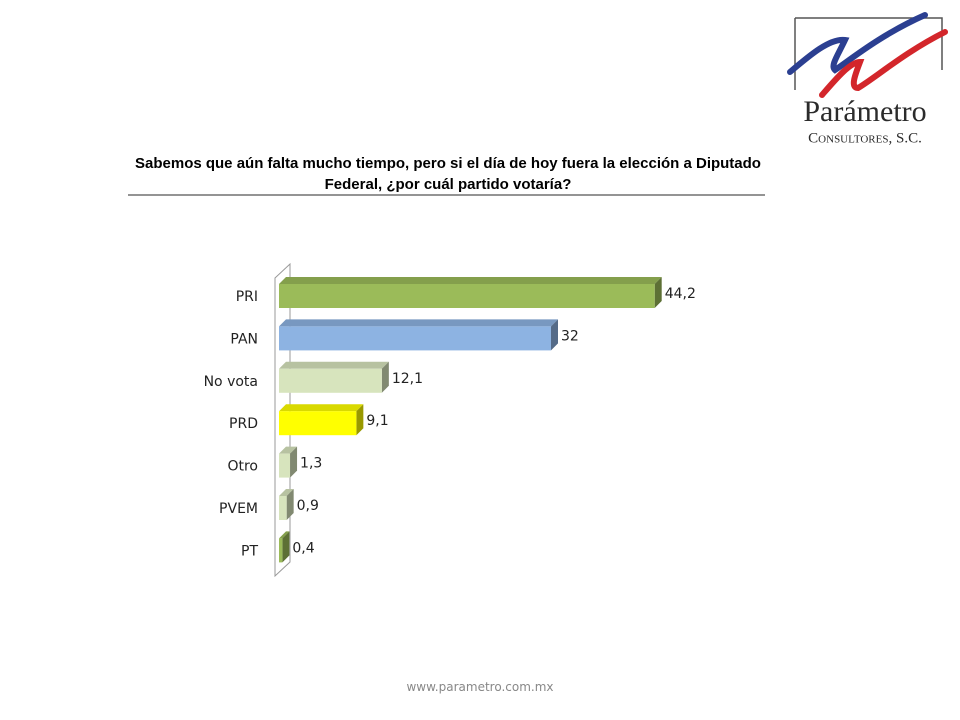 This screenshot has width=960, height=720. Describe the element at coordinates (377, 421) in the screenshot. I see `value-label: 9,1` at that location.